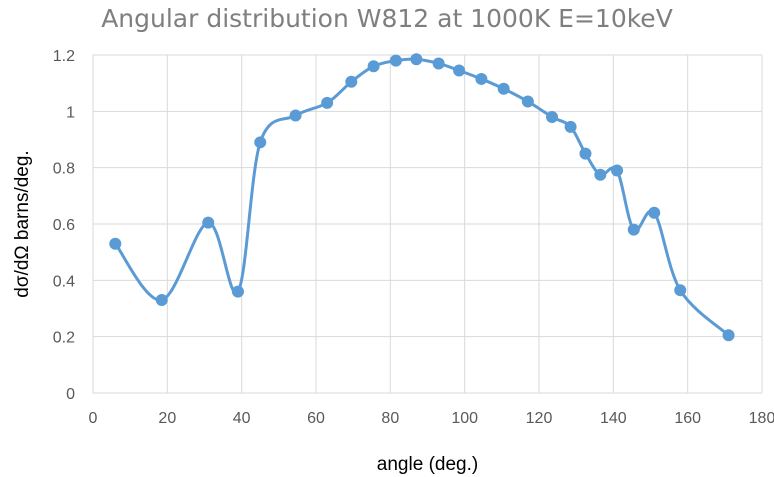  What do you see at coordinates (64, 56) in the screenshot?
I see `y-tick-label: 1.2` at bounding box center [64, 56].